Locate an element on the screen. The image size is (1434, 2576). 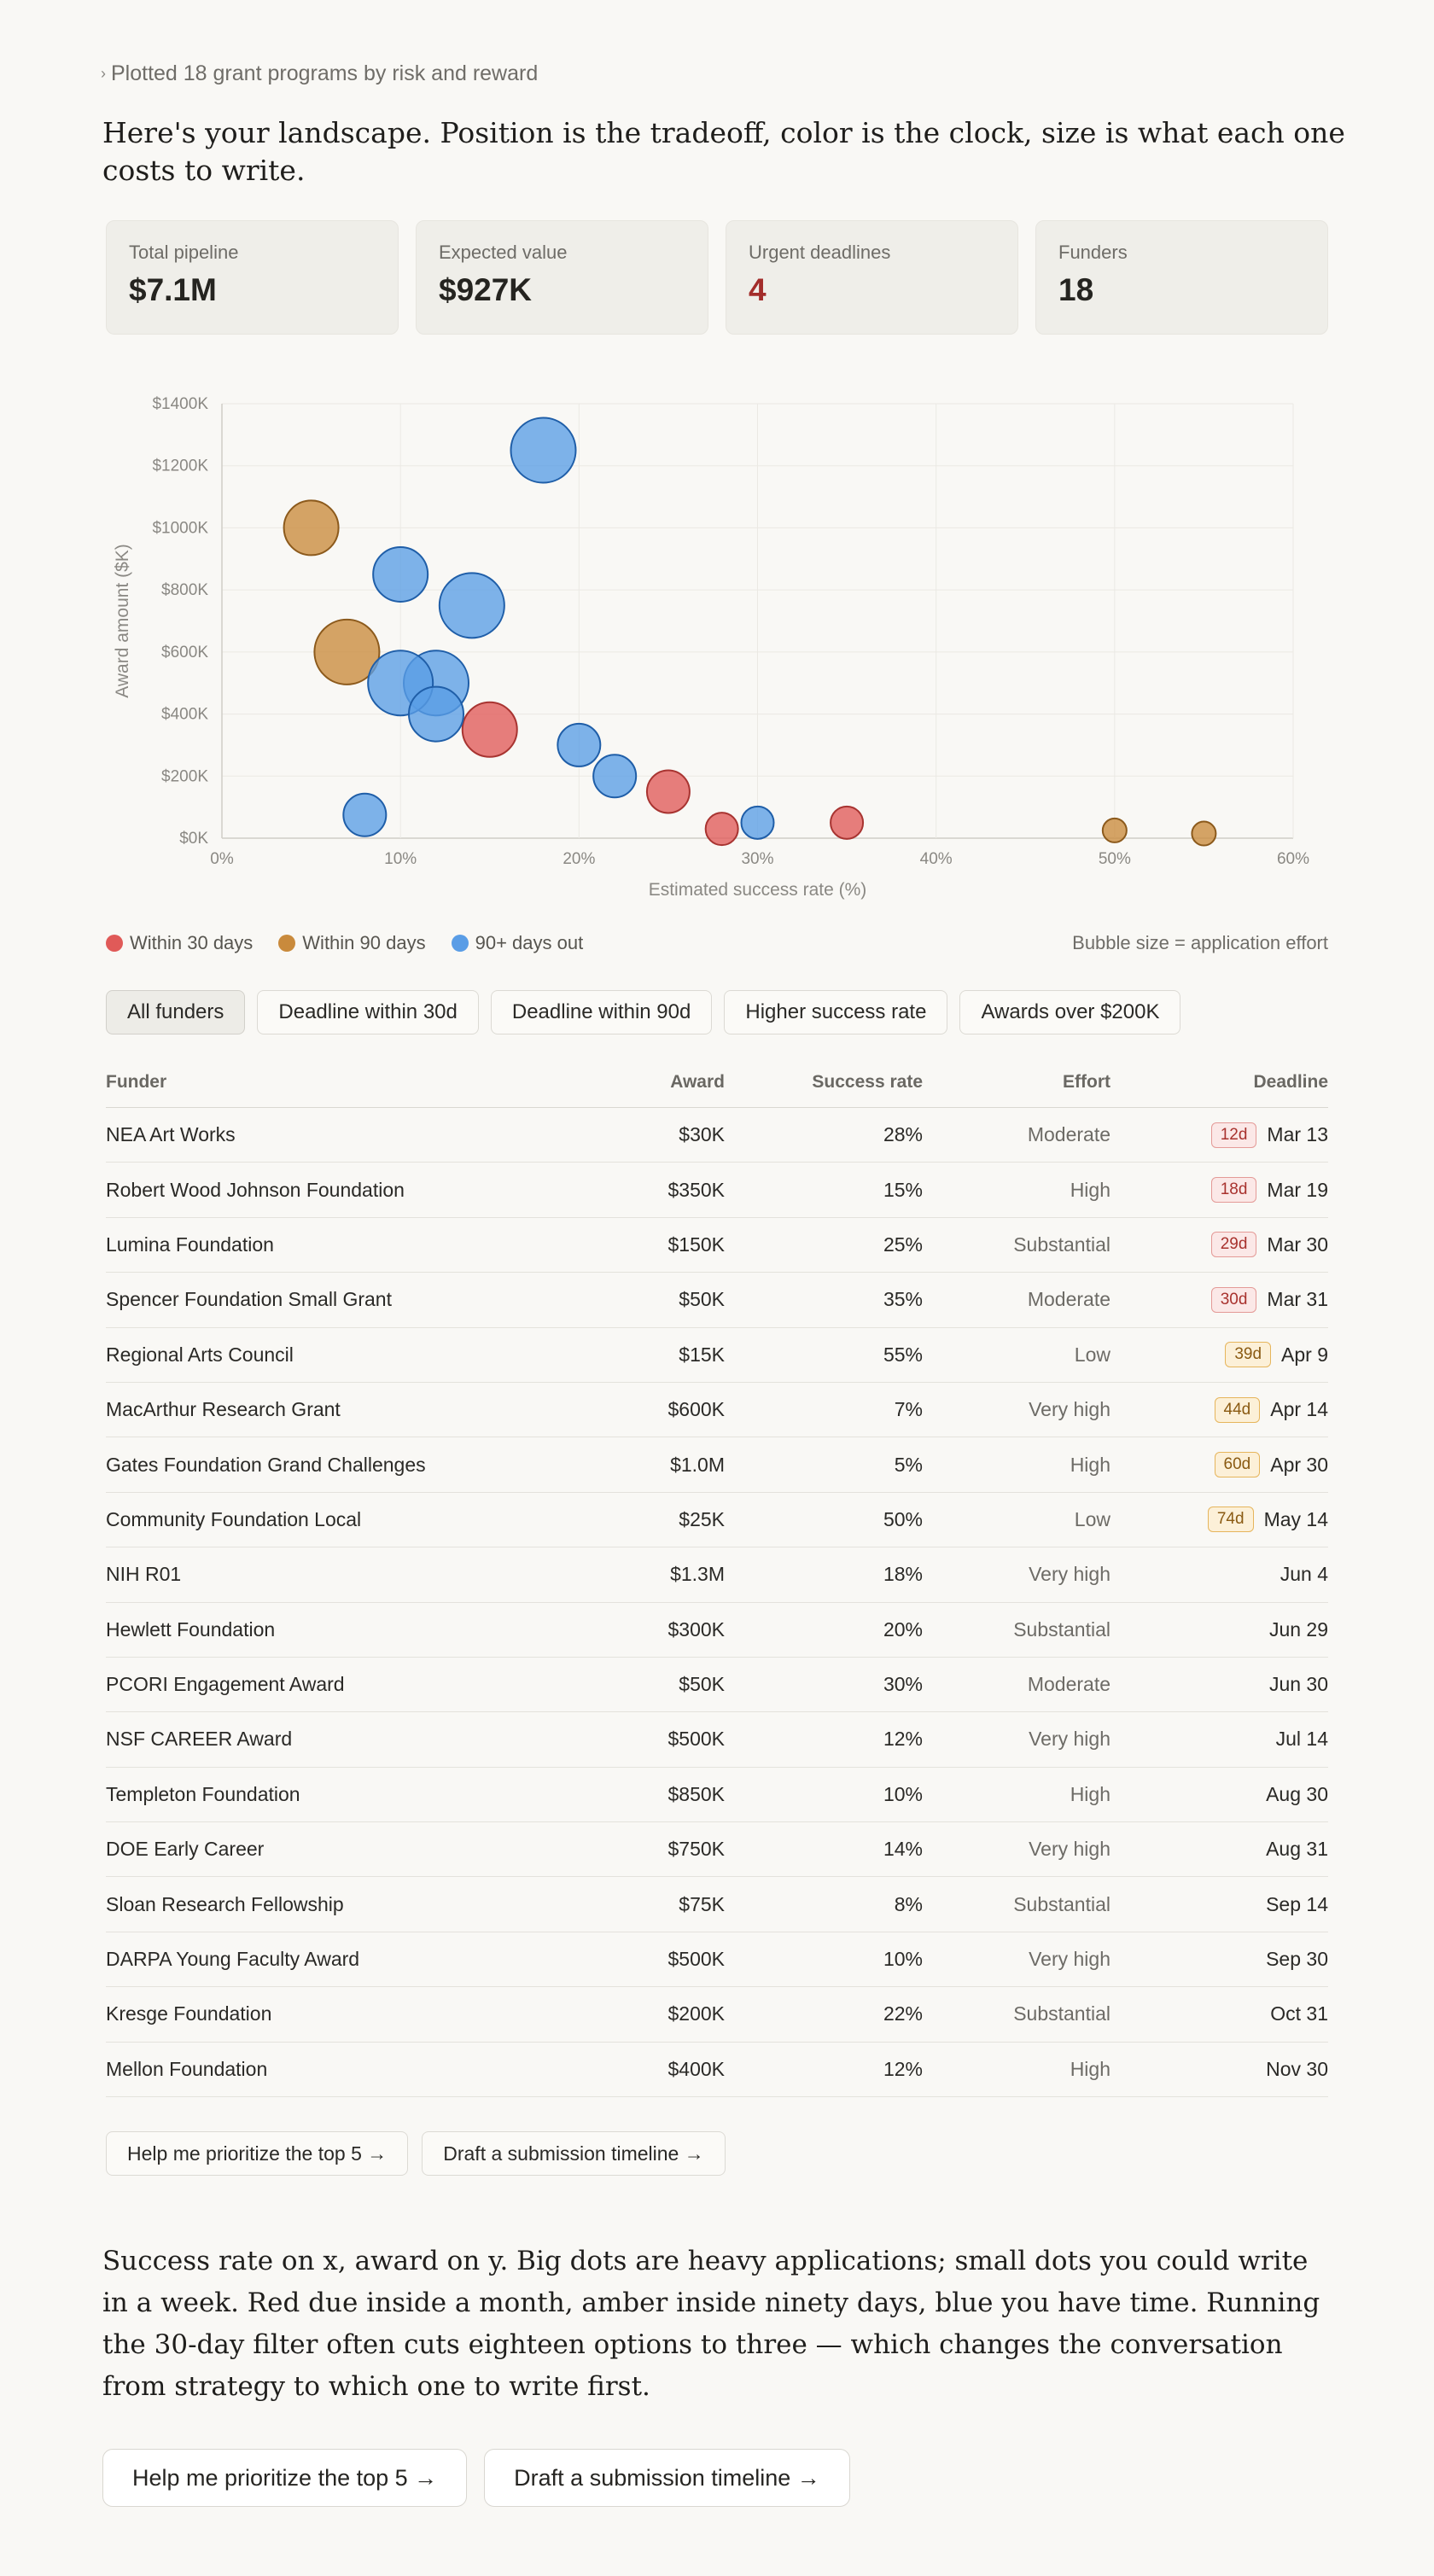
filter-deadline-30d: Deadline within 30d is located at coordinates (368, 1012).